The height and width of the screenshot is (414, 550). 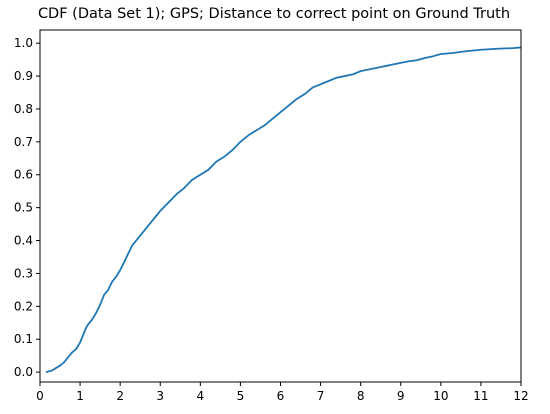 I want to click on y-tick-label: 0.0, so click(x=23, y=372).